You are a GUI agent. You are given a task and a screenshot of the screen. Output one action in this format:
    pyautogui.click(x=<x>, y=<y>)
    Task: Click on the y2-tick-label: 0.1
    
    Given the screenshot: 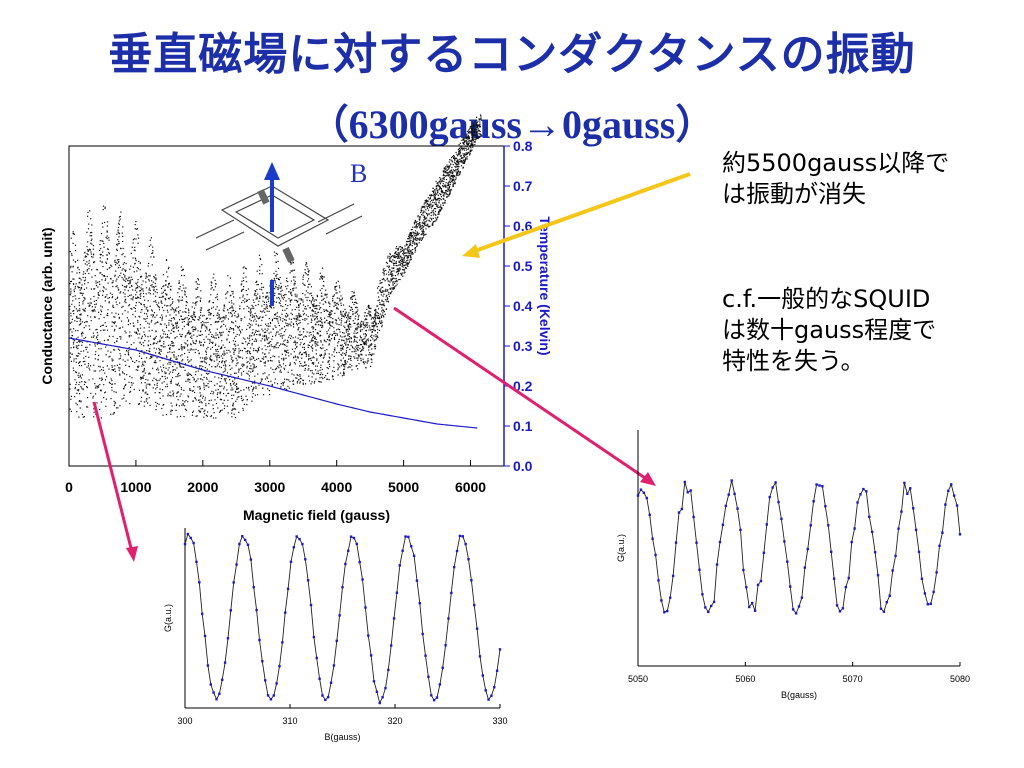 What is the action you would take?
    pyautogui.click(x=523, y=426)
    